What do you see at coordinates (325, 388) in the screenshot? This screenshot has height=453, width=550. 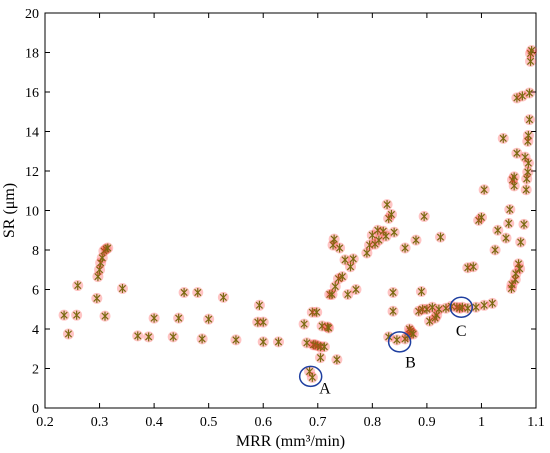 I see `annotation-label: A` at bounding box center [325, 388].